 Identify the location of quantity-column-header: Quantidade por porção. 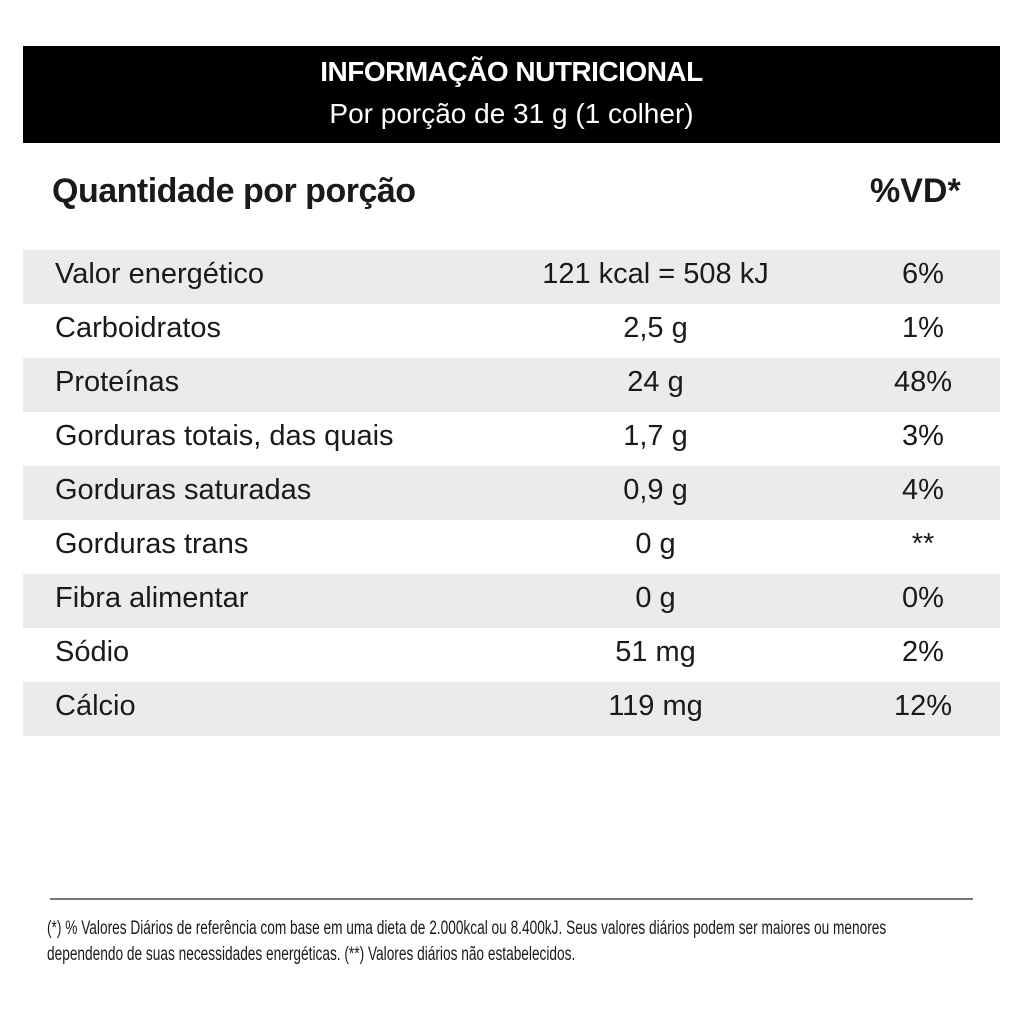
(234, 191).